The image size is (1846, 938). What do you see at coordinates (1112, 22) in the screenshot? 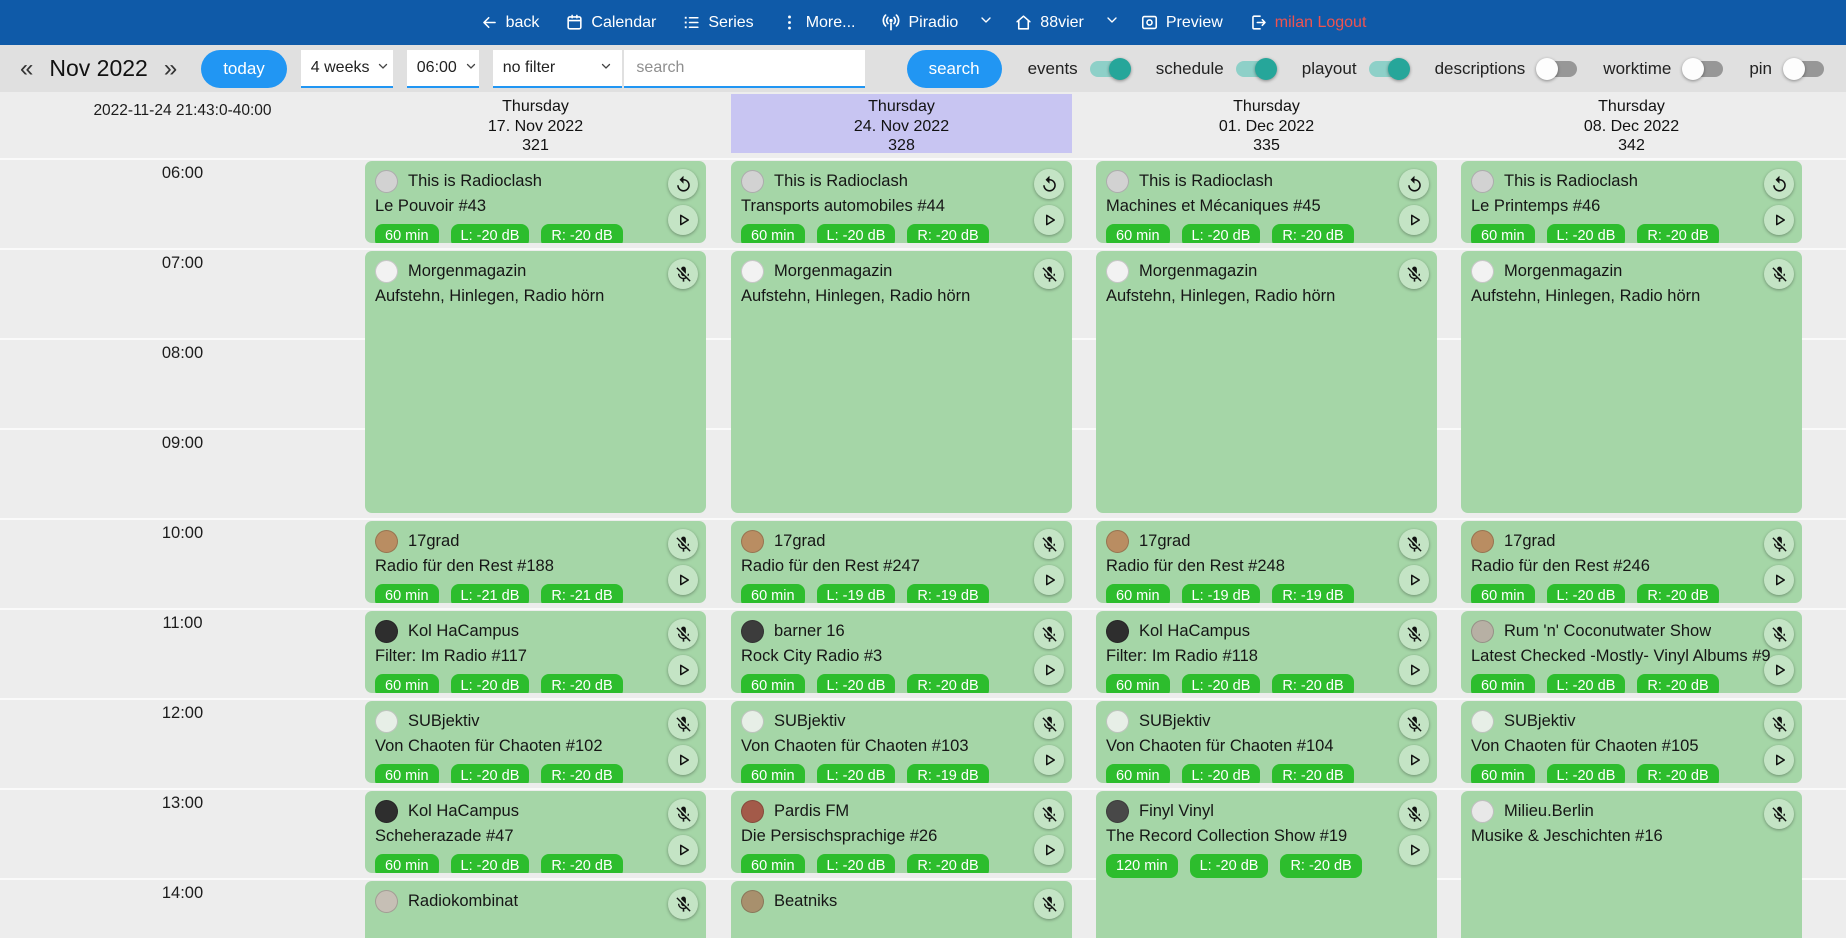
I see `station-dropdown-caret` at bounding box center [1112, 22].